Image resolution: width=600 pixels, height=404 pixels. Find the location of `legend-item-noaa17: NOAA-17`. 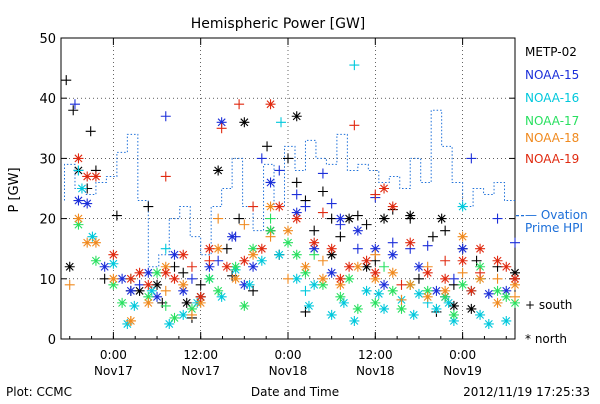

legend-item-noaa17: NOAA-17 is located at coordinates (552, 121).